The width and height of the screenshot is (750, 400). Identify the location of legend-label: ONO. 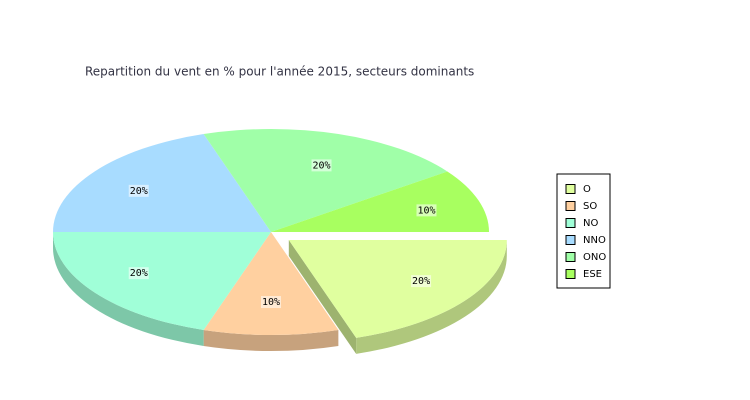
(594, 257).